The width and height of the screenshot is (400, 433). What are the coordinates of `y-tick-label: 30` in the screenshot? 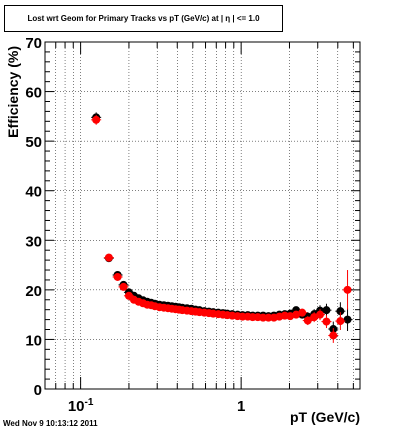 It's located at (33, 241).